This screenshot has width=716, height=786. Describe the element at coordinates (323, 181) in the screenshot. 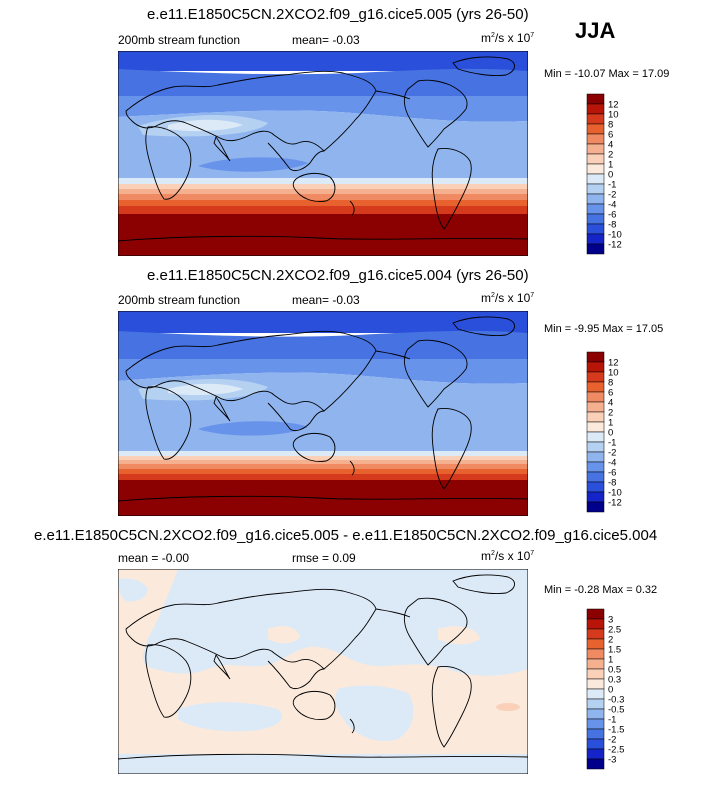

I see `band-pale-transition` at that location.